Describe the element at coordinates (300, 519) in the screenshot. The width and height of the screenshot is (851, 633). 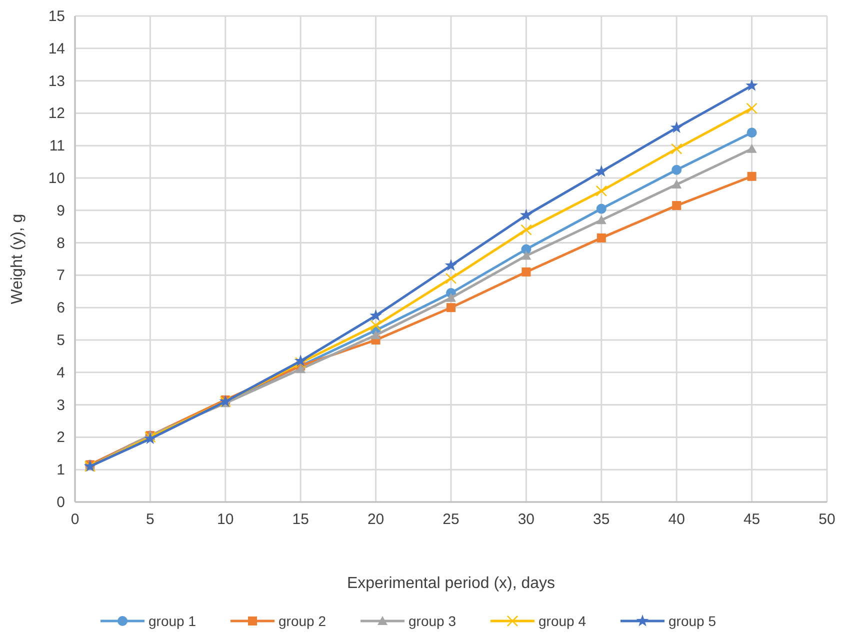
I see `x-tick-label: 15` at that location.